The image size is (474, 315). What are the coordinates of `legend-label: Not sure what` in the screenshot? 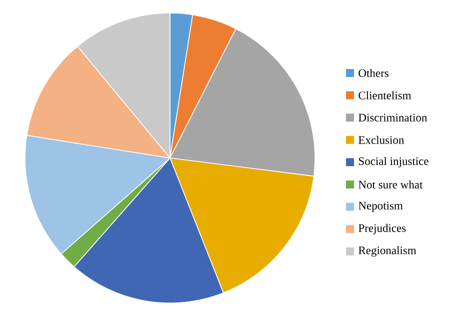 It's located at (390, 184).